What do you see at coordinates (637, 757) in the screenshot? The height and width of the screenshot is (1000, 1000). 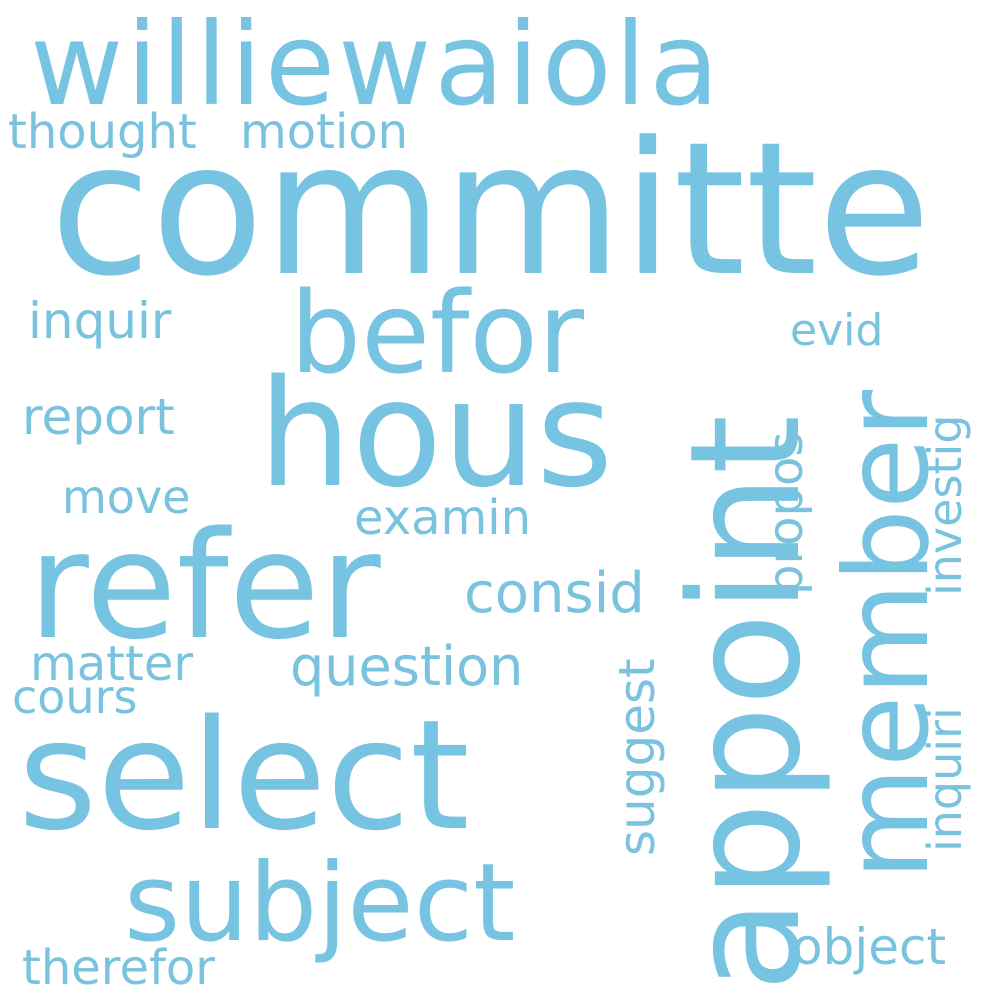 I see `word-suggest: suggest` at bounding box center [637, 757].